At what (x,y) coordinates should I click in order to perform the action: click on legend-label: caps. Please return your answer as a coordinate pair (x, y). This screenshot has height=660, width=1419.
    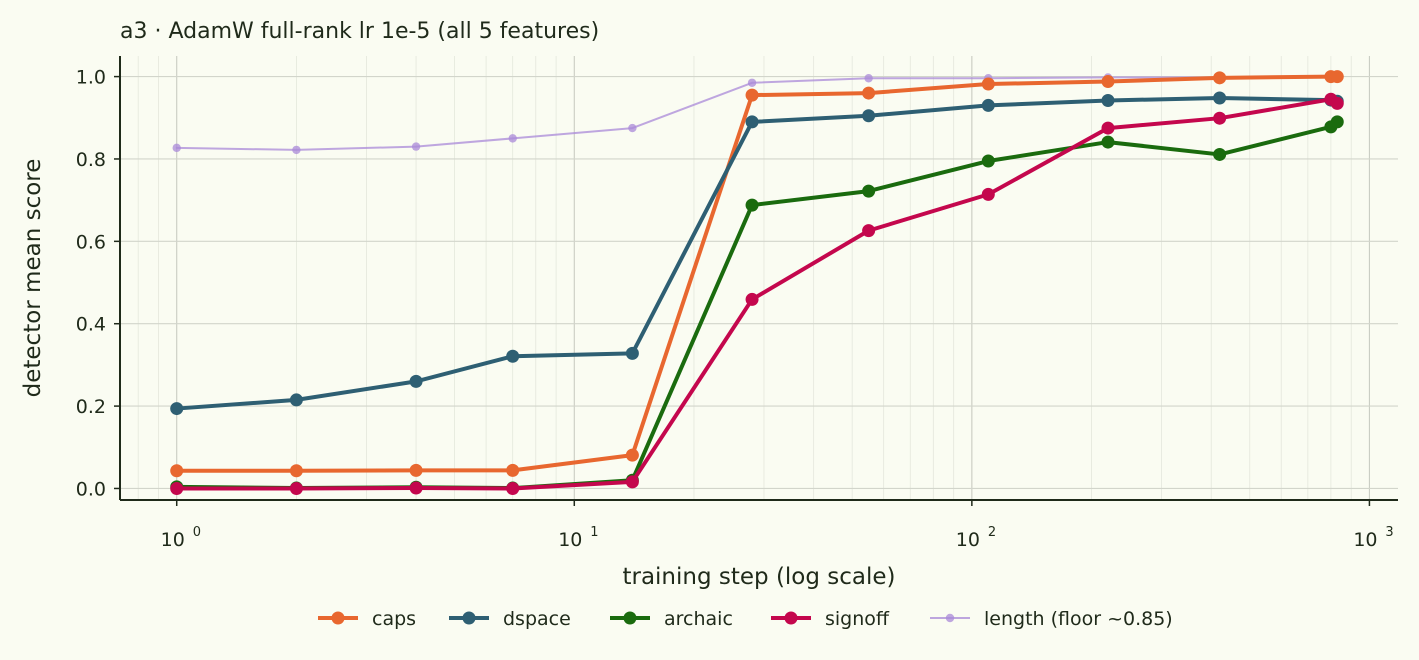
    Looking at the image, I should click on (394, 619).